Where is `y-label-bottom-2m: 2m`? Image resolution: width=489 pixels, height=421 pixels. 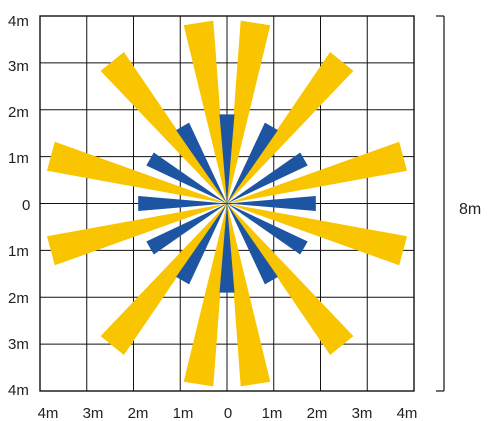 y-label-bottom-2m: 2m is located at coordinates (18, 298).